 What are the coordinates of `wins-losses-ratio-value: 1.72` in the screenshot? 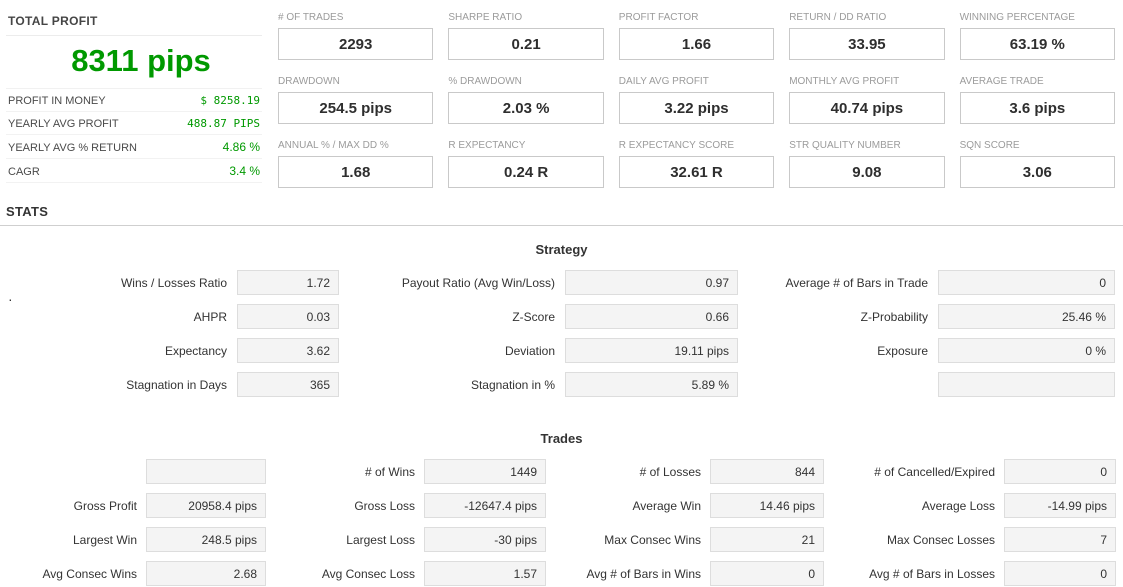 It's located at (288, 282).